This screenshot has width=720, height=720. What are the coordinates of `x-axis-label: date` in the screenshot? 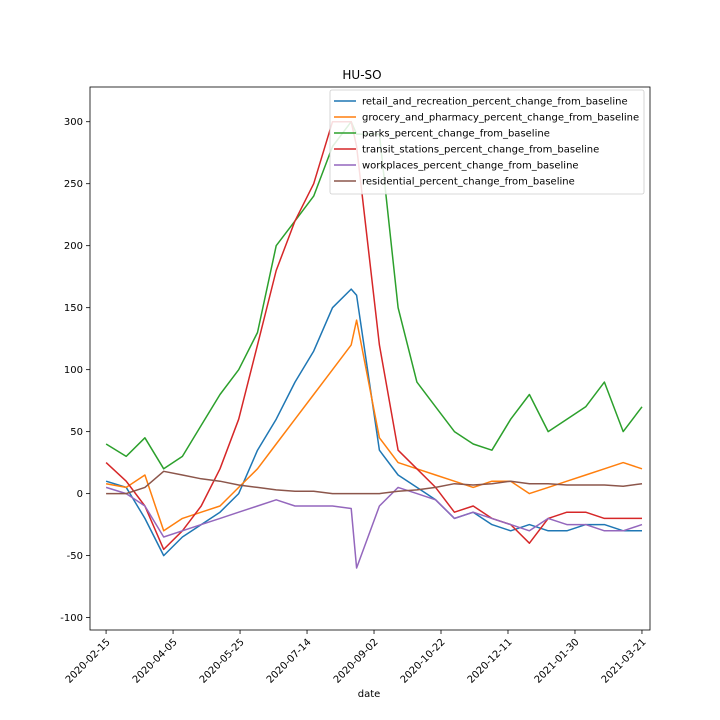 It's located at (369, 694).